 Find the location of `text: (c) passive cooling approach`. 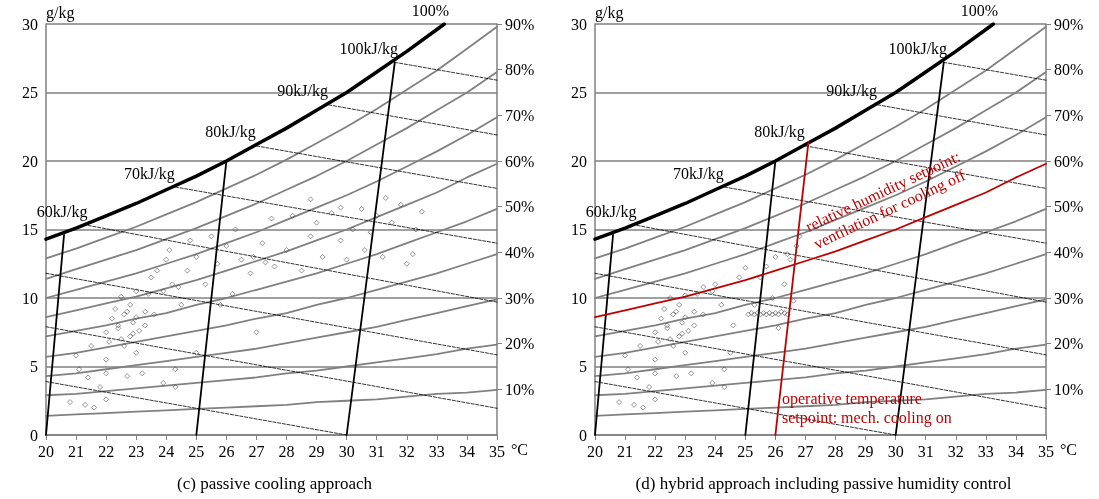

text: (c) passive cooling approach is located at coordinates (275, 483).